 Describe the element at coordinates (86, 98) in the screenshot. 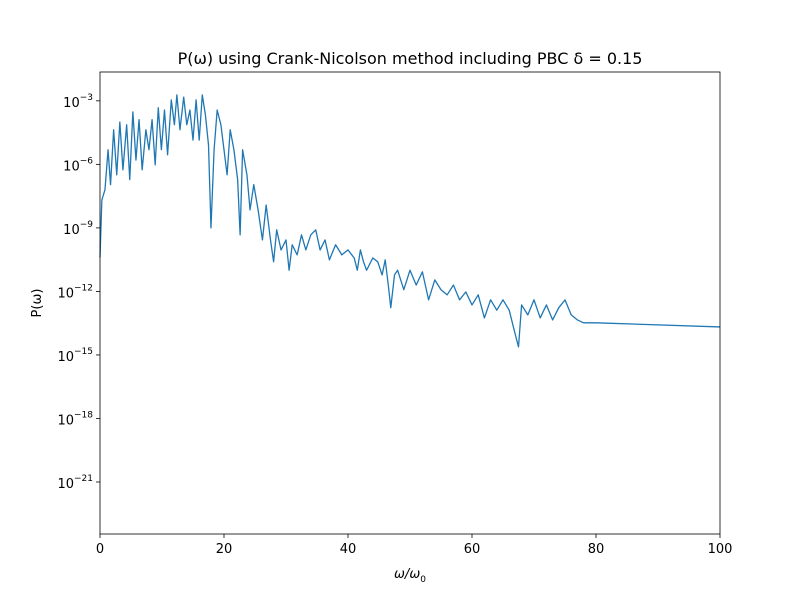

I see `y-tick-label-exponent: −3` at that location.